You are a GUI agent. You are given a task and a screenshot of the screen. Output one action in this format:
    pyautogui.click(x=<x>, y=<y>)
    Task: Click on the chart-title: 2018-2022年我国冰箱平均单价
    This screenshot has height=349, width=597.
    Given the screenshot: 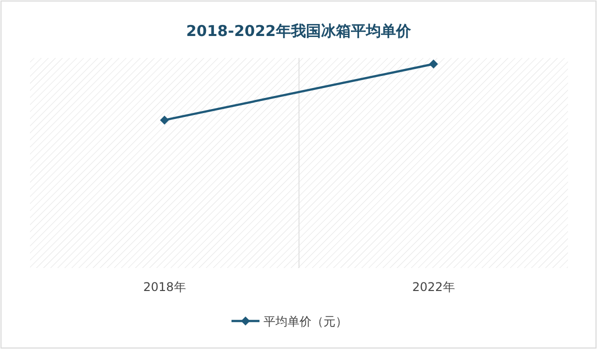 What is the action you would take?
    pyautogui.click(x=299, y=31)
    